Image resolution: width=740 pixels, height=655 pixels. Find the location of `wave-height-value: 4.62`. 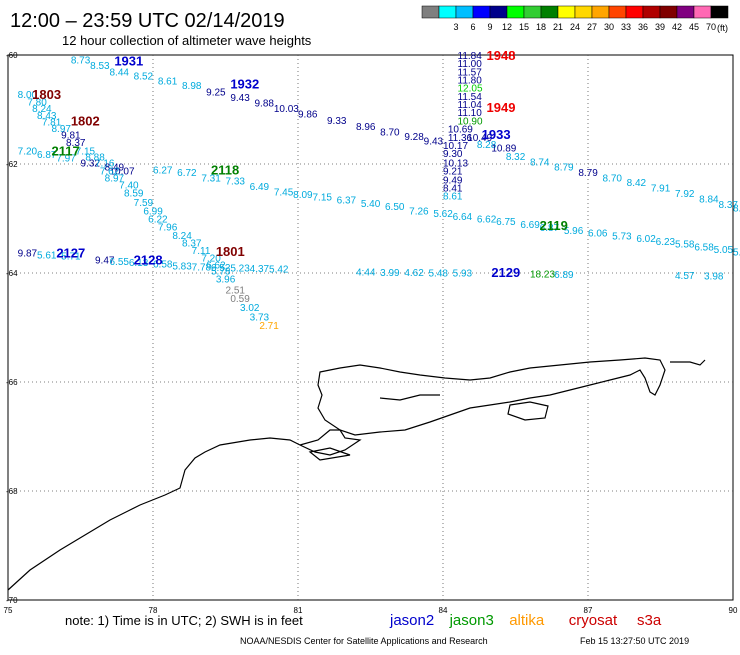

wave-height-value: 4.62 is located at coordinates (414, 273).